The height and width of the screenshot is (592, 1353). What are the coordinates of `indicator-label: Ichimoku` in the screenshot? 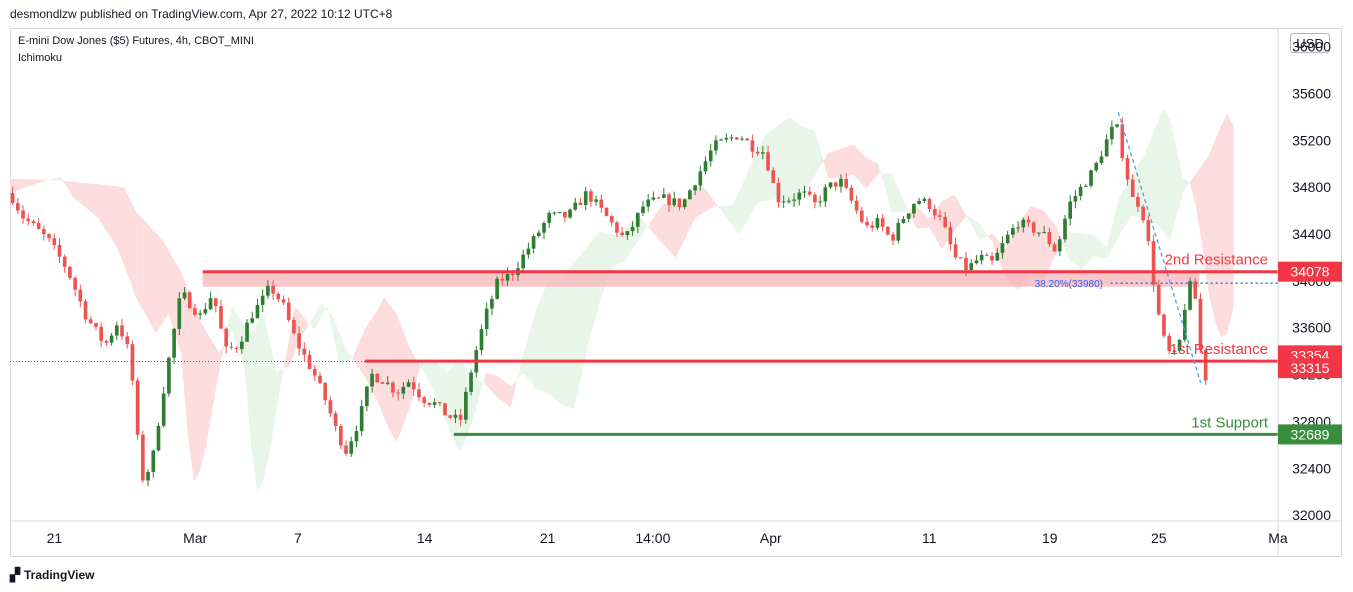 It's located at (40, 58).